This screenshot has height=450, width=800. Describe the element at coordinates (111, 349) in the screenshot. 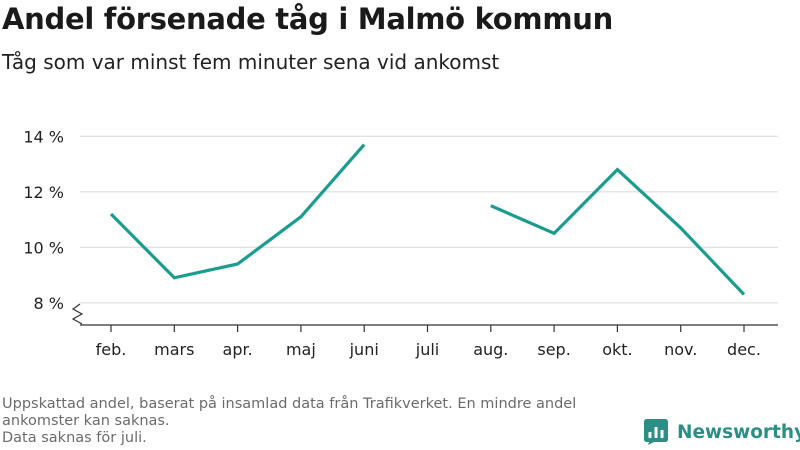

I see `x-tick-label: feb.` at that location.